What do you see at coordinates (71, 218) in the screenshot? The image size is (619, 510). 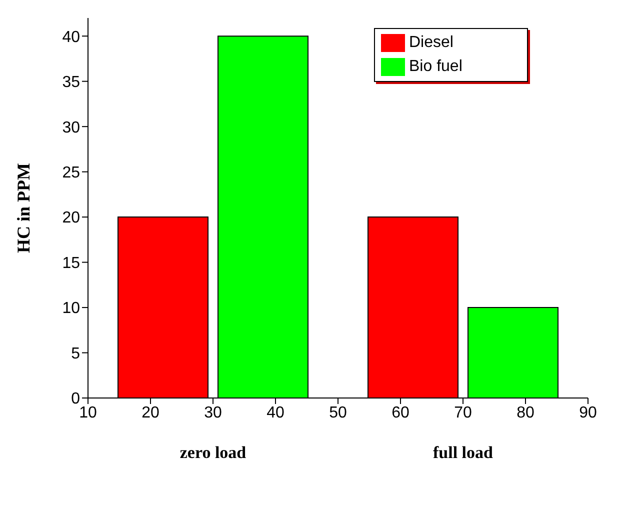 I see `y-tick-label: 20` at bounding box center [71, 218].